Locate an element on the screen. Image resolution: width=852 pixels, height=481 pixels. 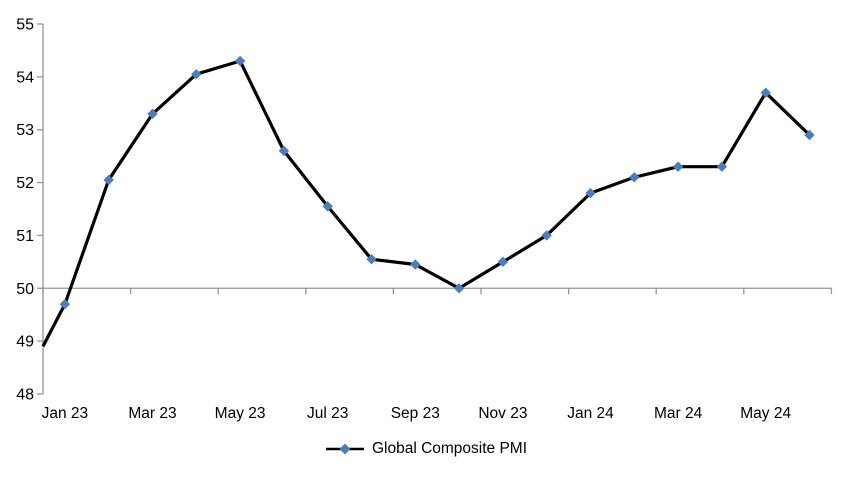
x-axis-tick-label: Sep 23 is located at coordinates (415, 413).